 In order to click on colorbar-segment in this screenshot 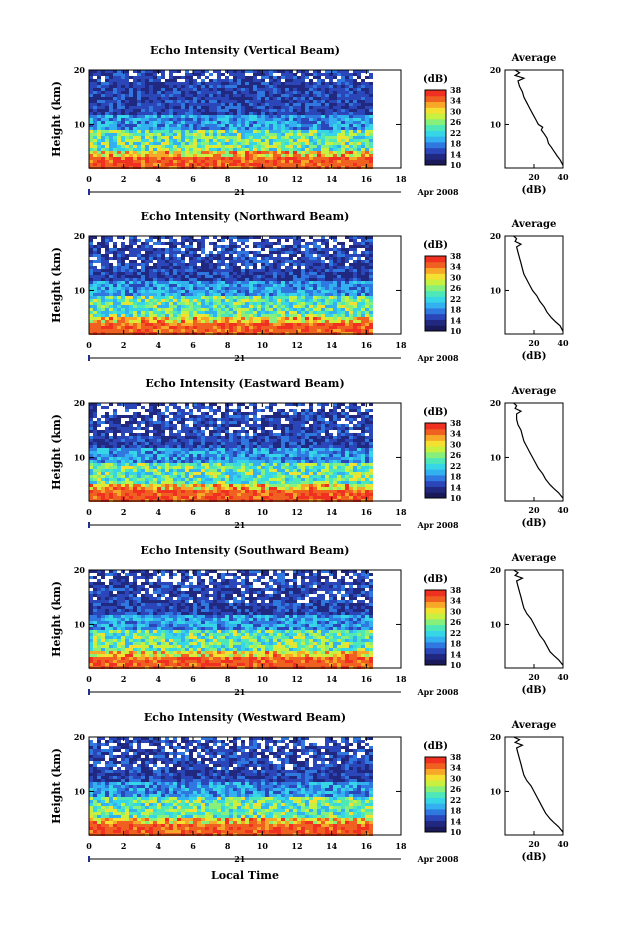, I will do `click(435, 128)`.